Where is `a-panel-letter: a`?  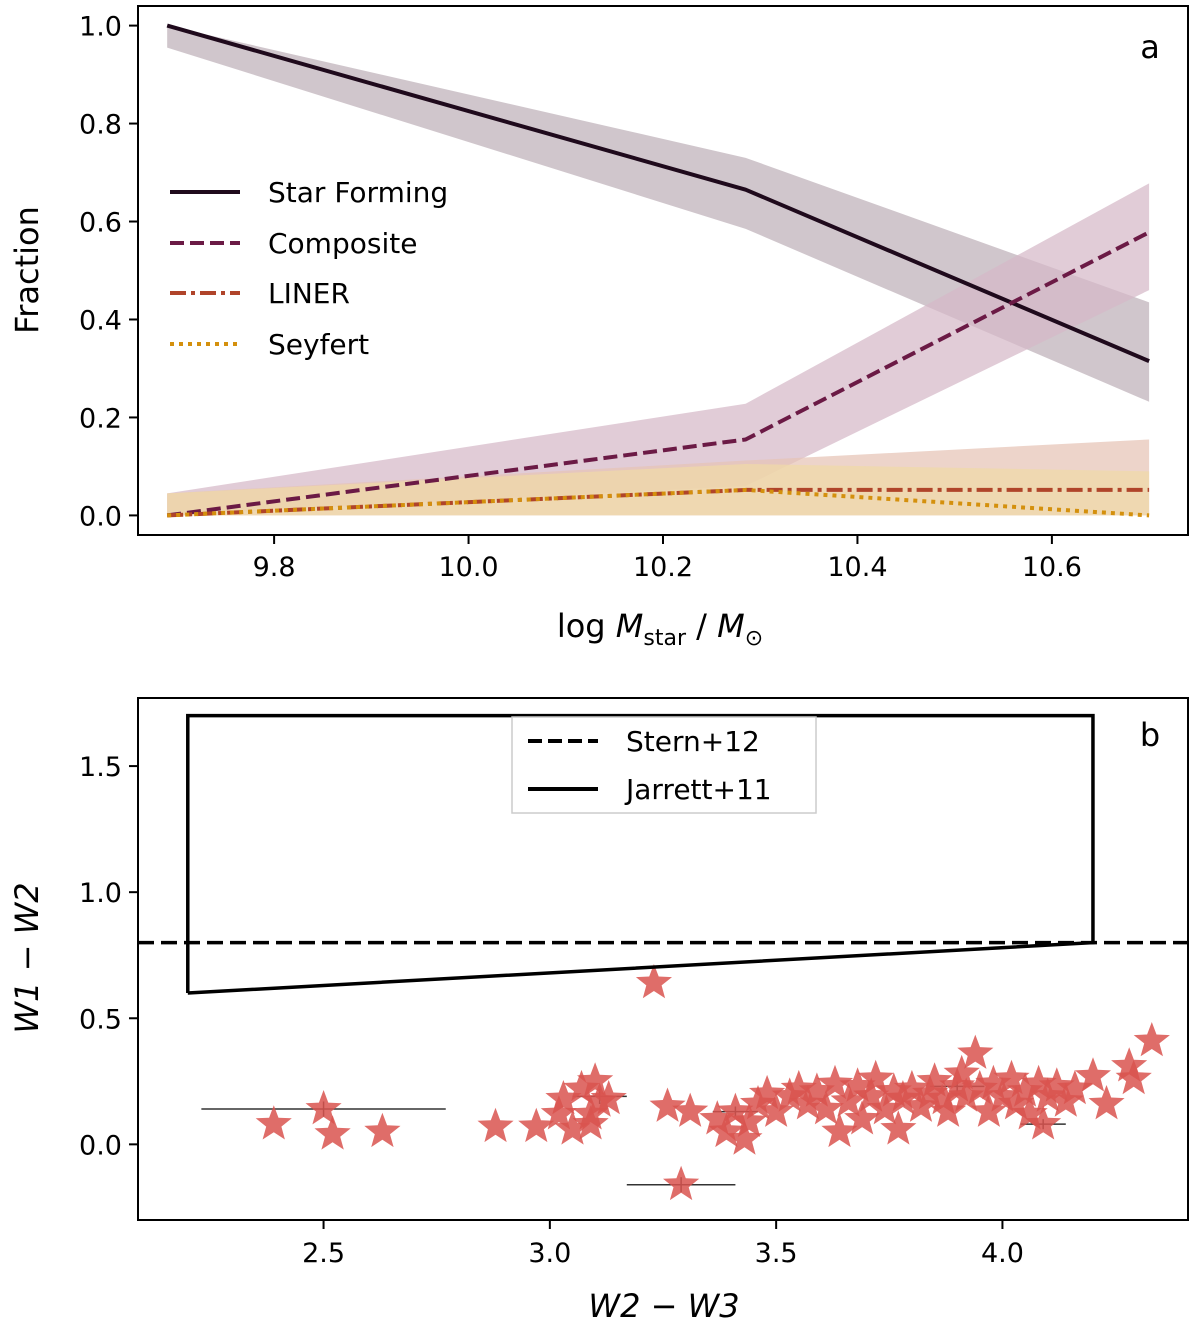 a-panel-letter: a is located at coordinates (1150, 47).